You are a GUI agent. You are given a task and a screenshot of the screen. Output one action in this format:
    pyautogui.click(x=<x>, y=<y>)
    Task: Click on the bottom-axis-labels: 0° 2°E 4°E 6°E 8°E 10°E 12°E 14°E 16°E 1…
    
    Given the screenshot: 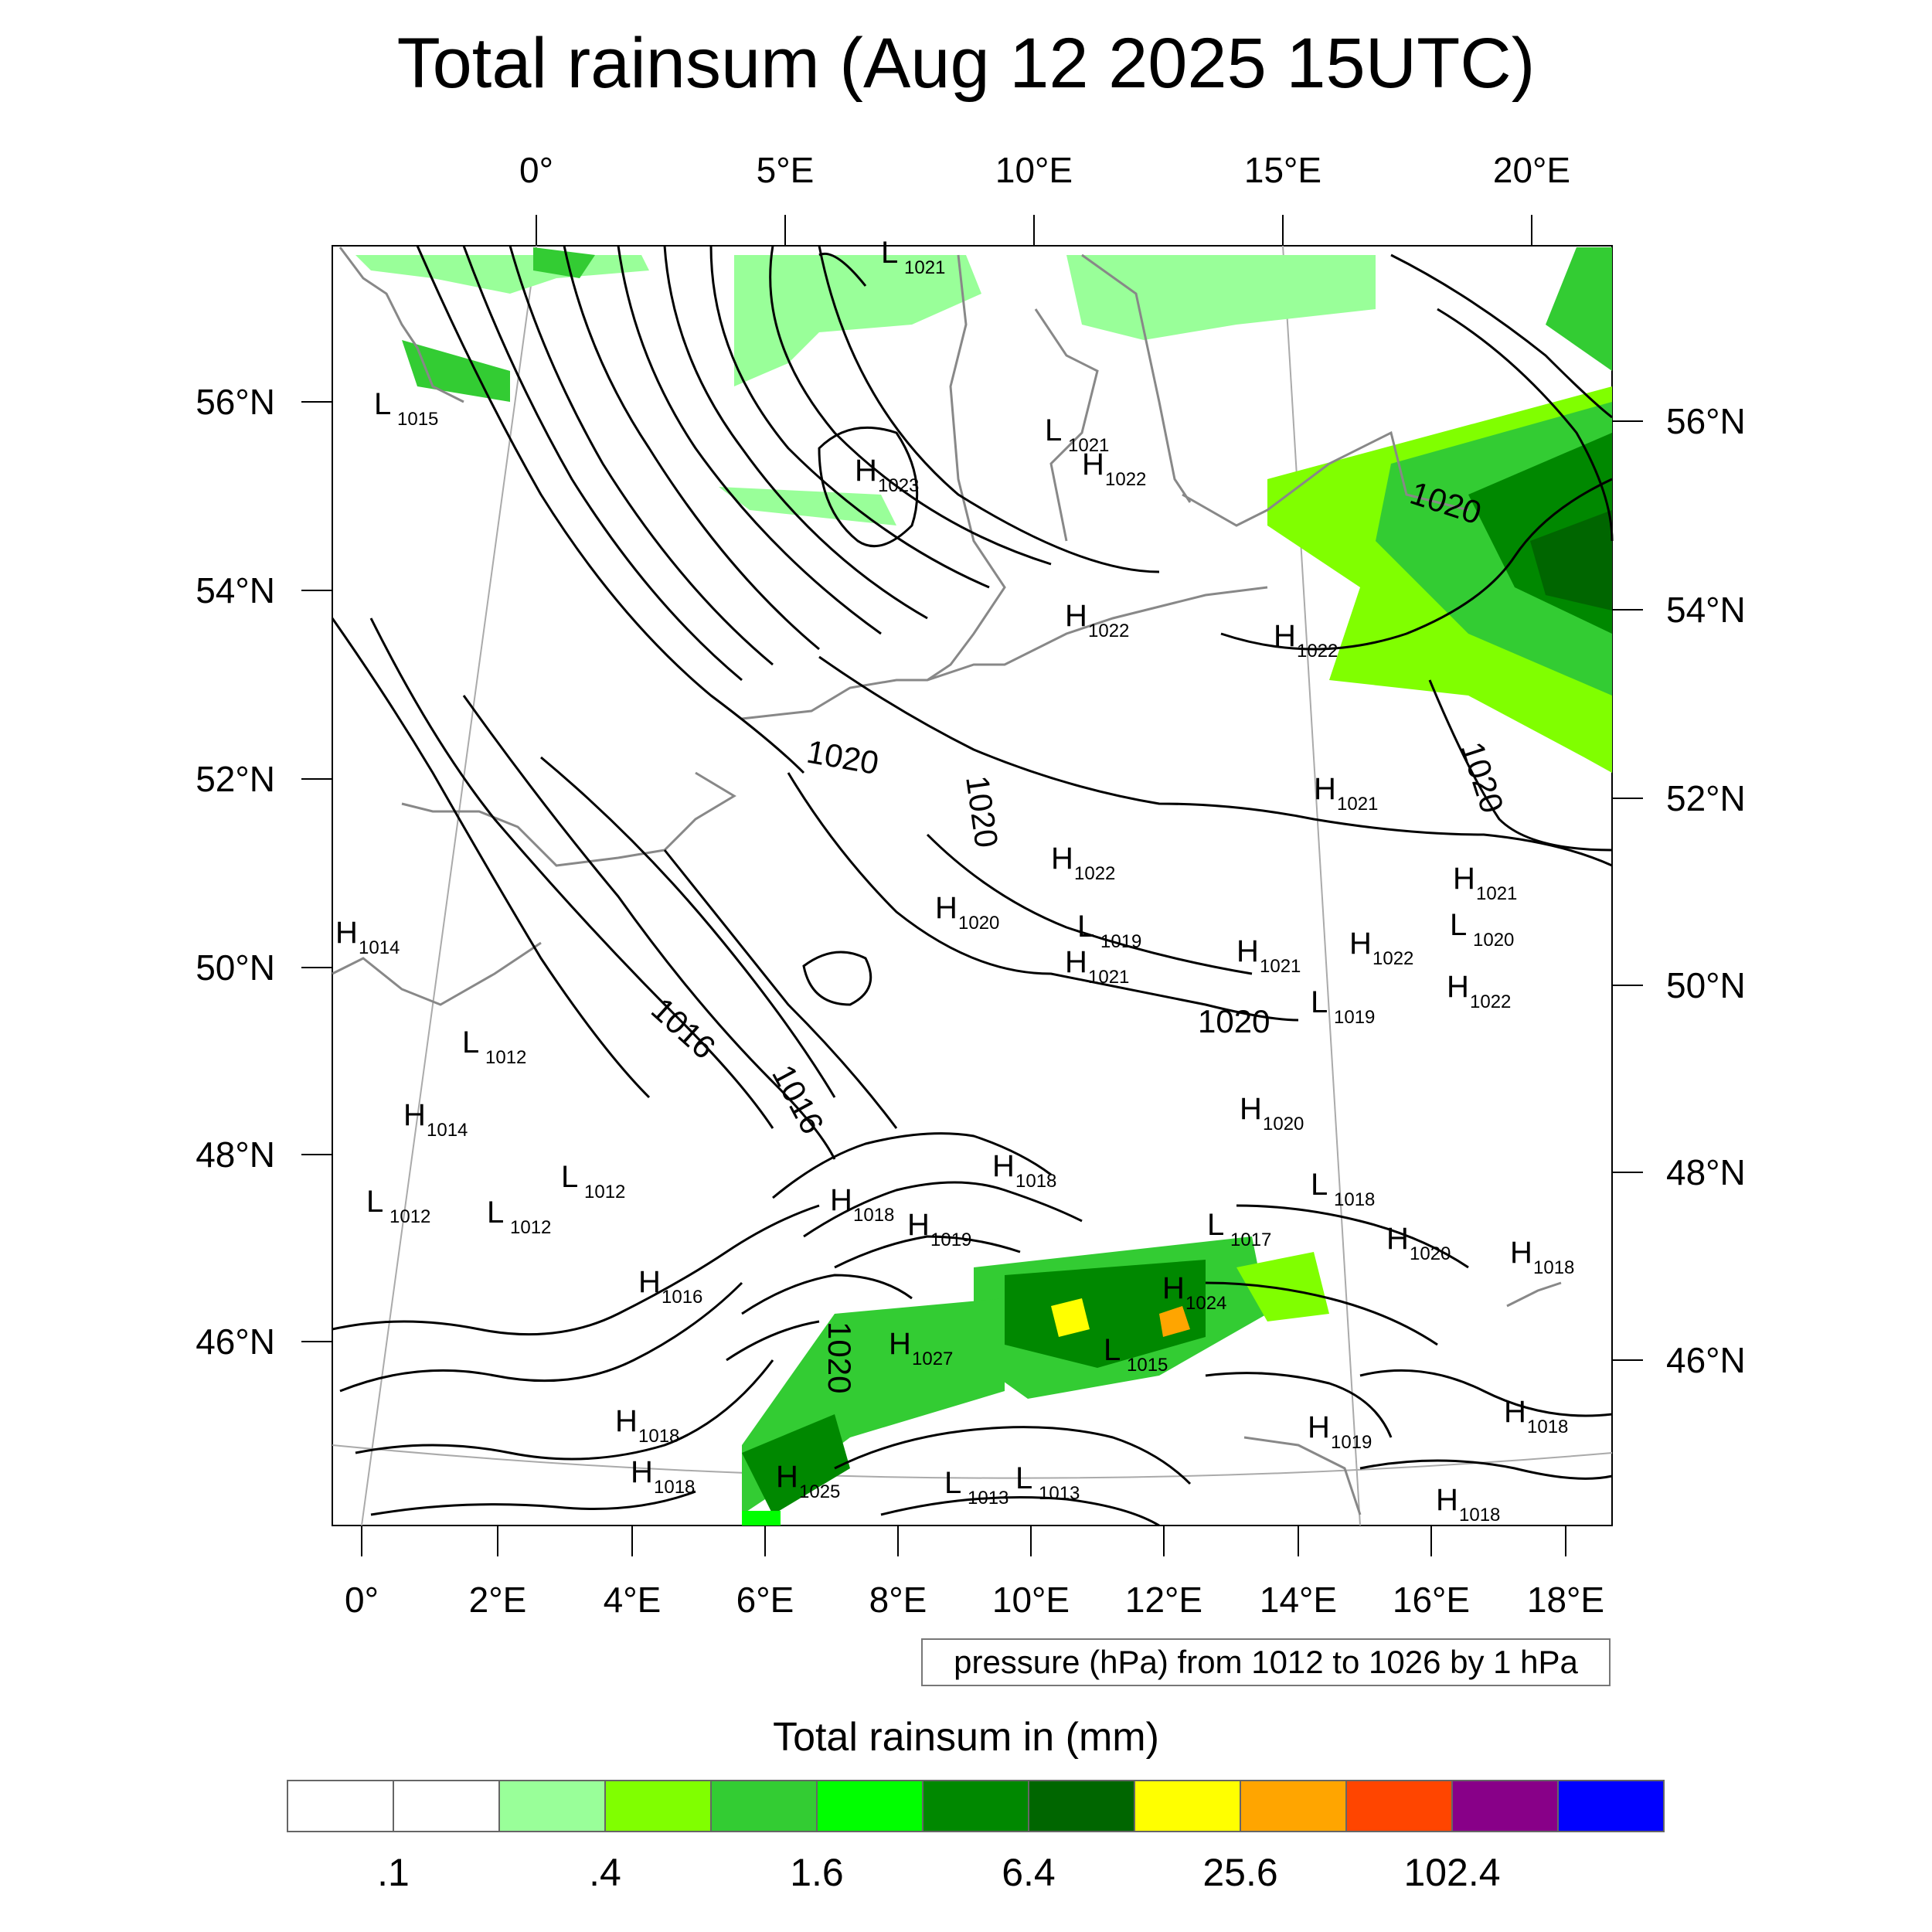 What is the action you would take?
    pyautogui.click(x=975, y=1600)
    